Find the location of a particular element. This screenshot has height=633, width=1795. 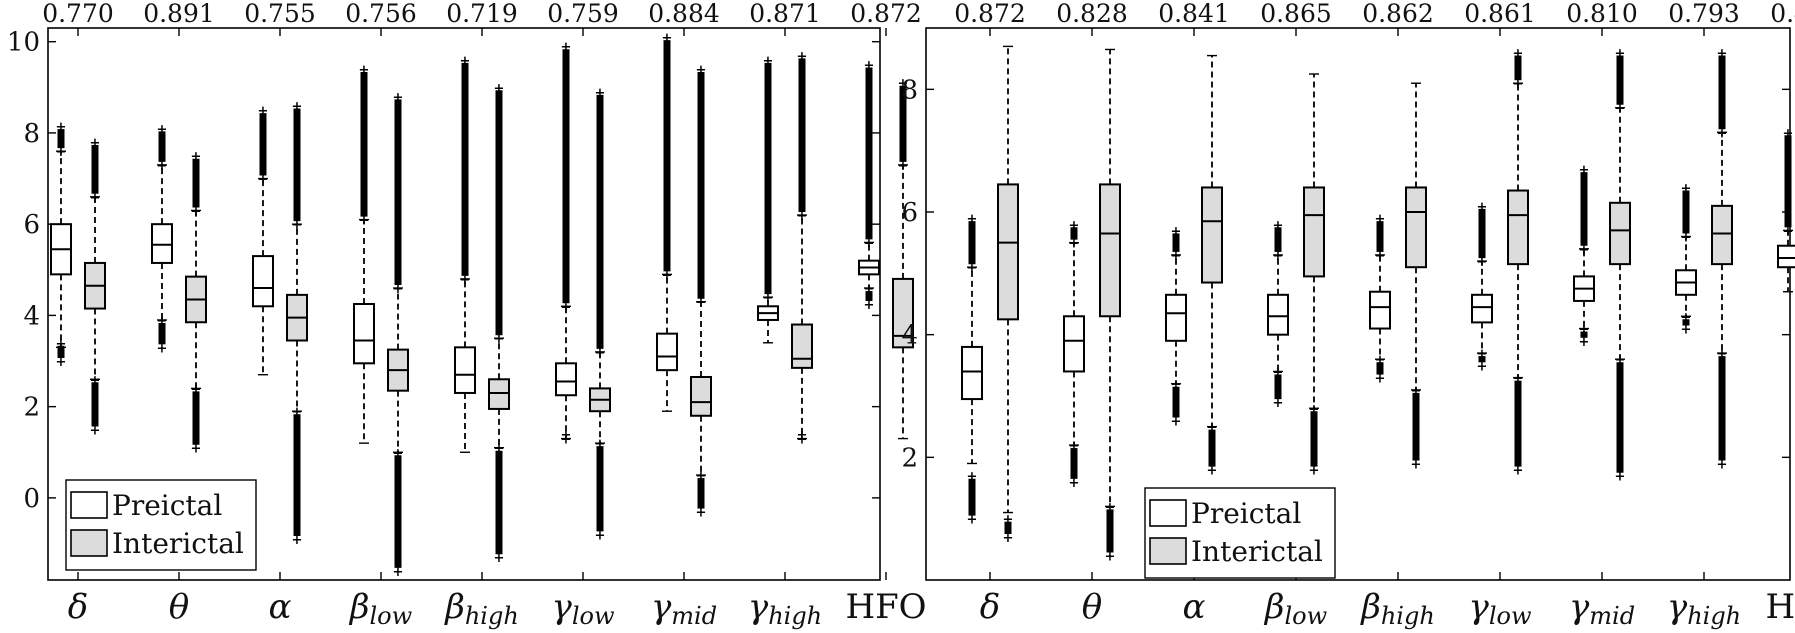

auc-value-label: 0.871 is located at coordinates (785, 14).